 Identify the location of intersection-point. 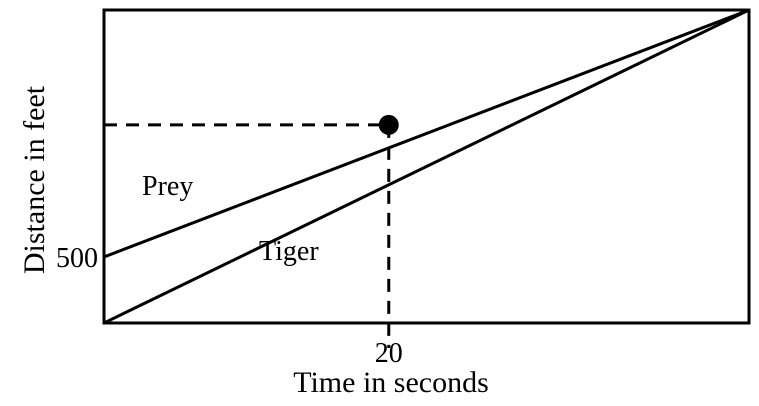
(388, 124).